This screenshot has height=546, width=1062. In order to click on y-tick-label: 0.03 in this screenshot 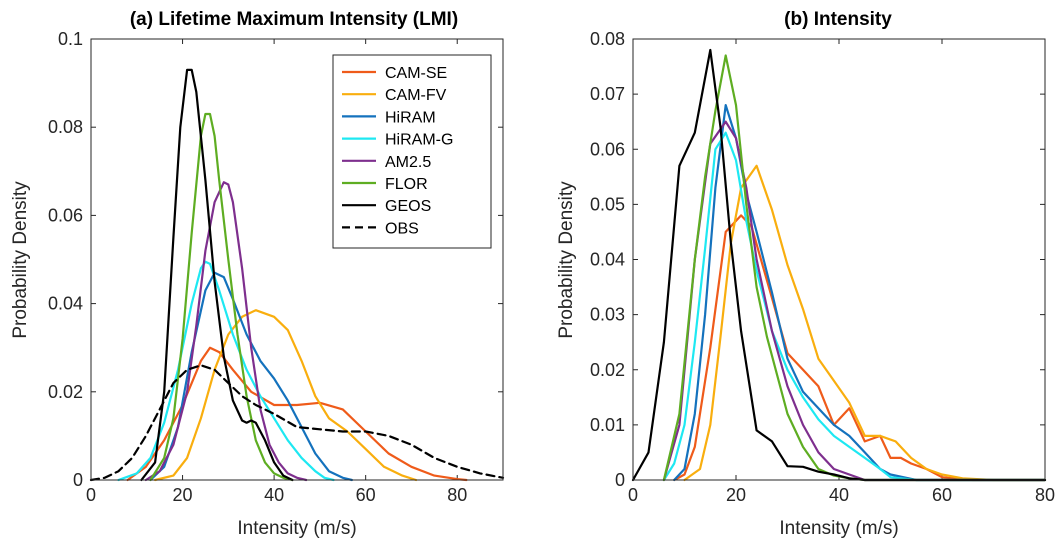, I will do `click(607, 315)`.